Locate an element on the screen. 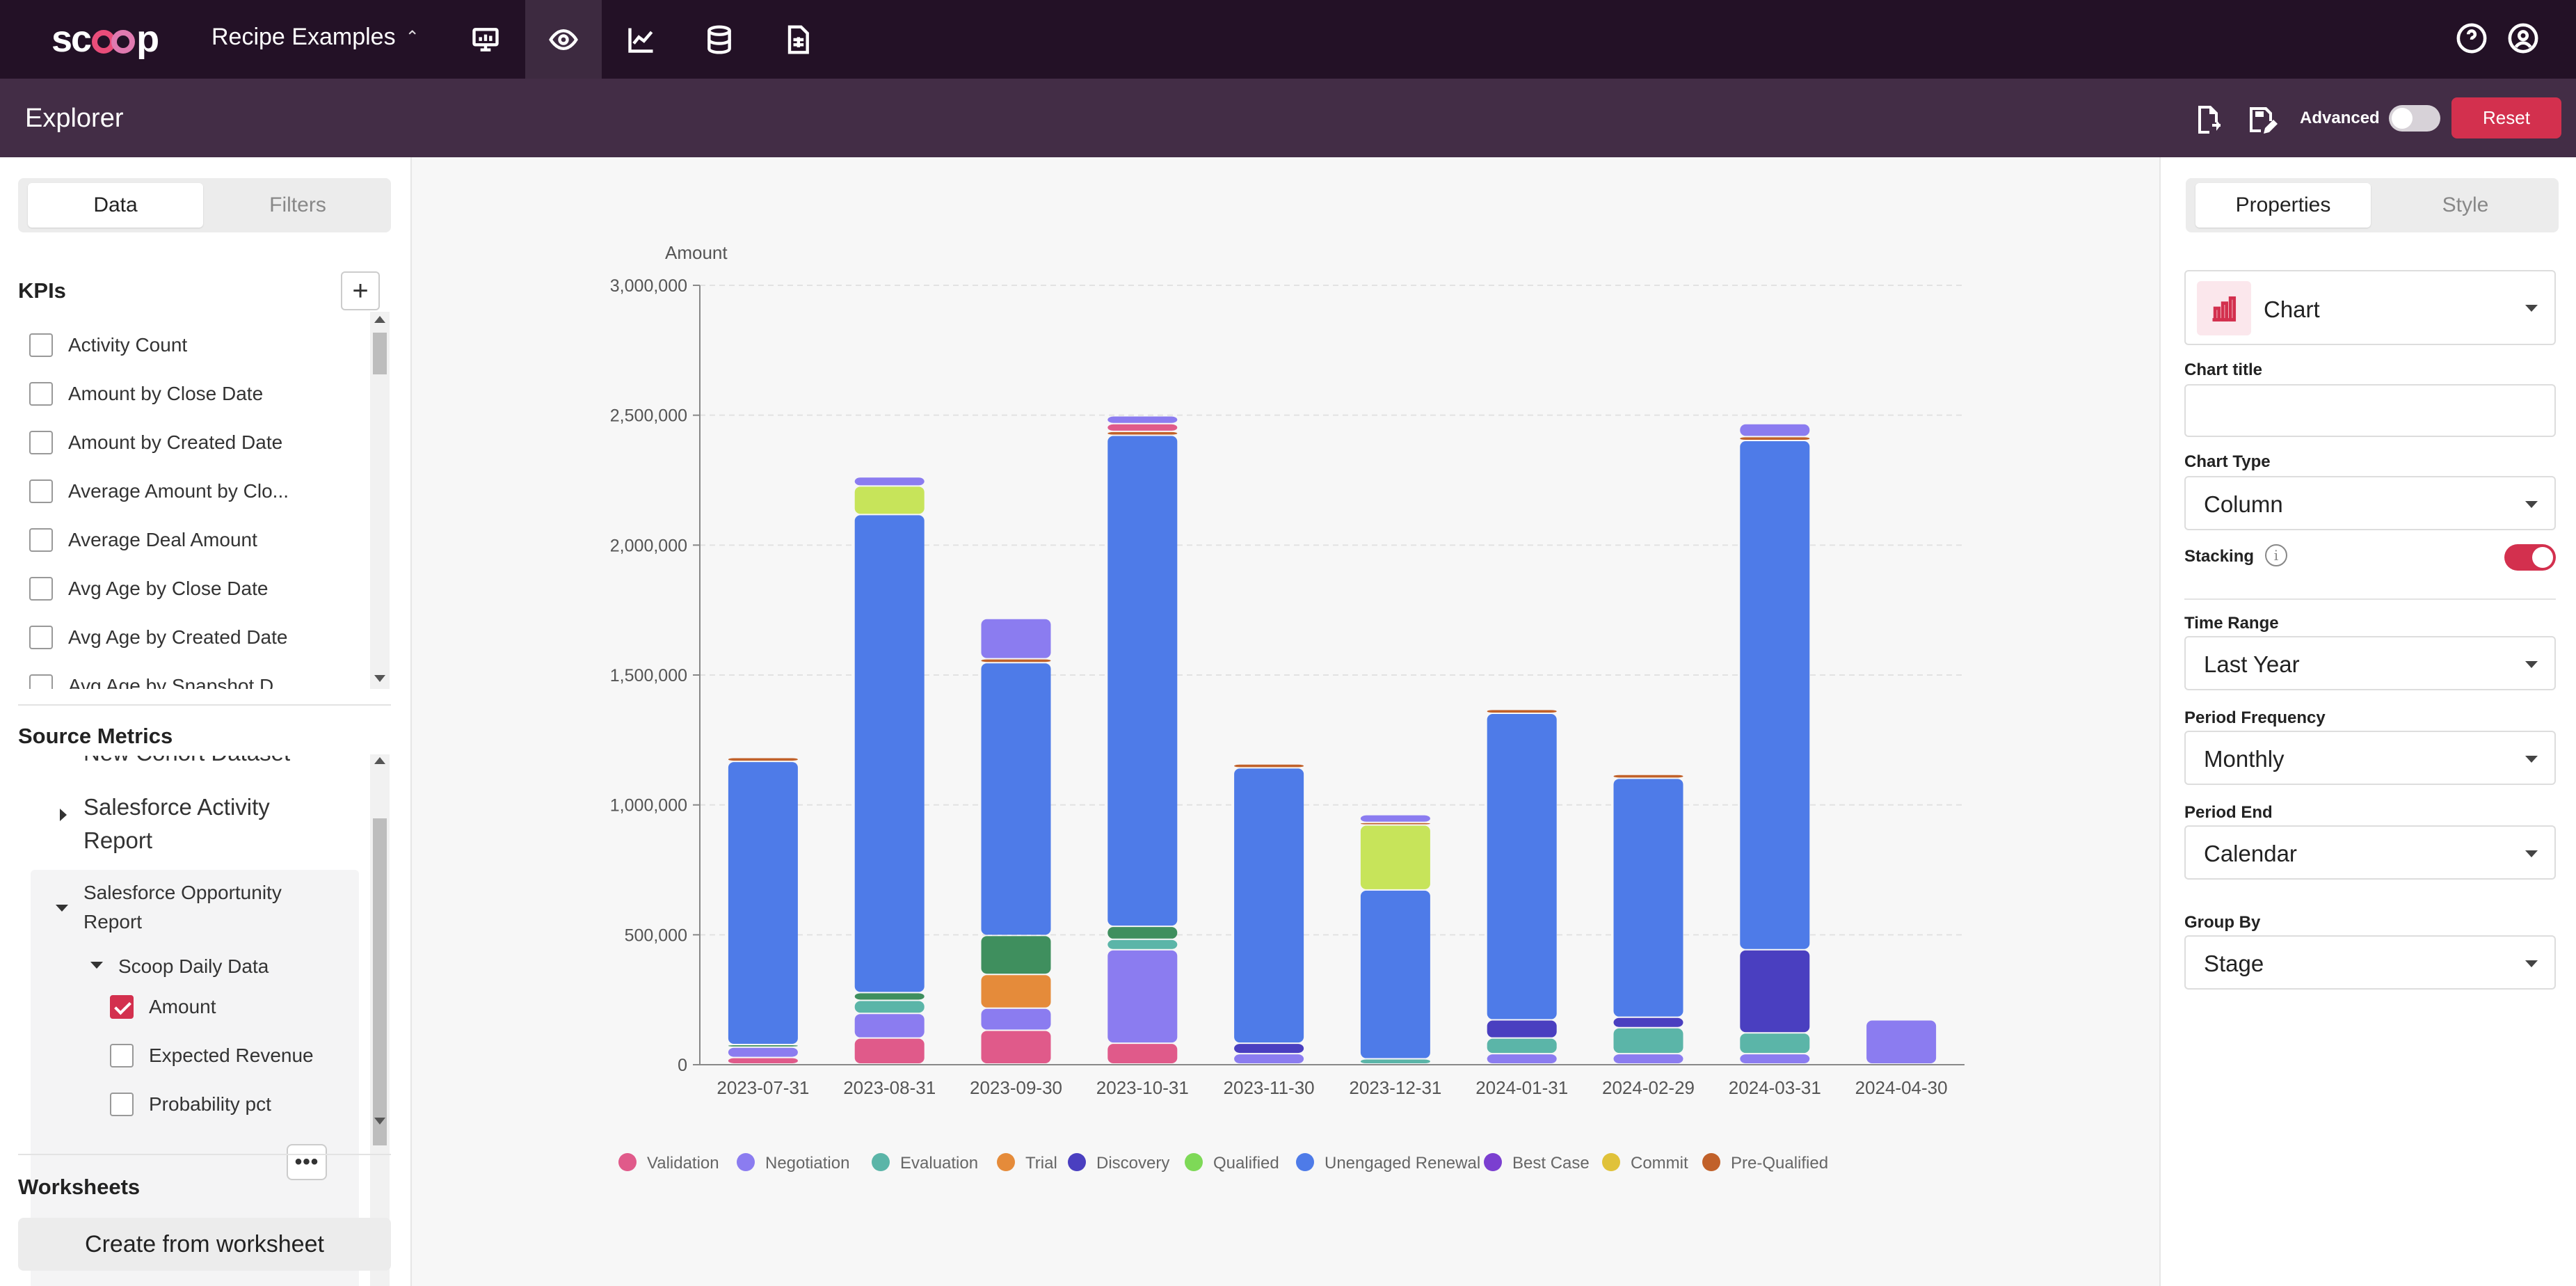 This screenshot has height=1286, width=2576. presentation-icon is located at coordinates (485, 39).